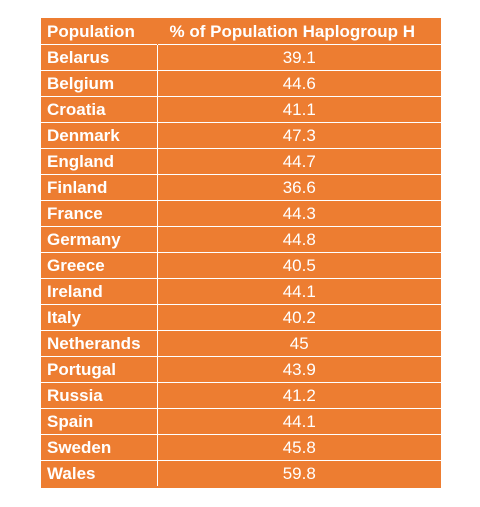 This screenshot has width=480, height=507. I want to click on table-row: Netherands 45, so click(241, 343).